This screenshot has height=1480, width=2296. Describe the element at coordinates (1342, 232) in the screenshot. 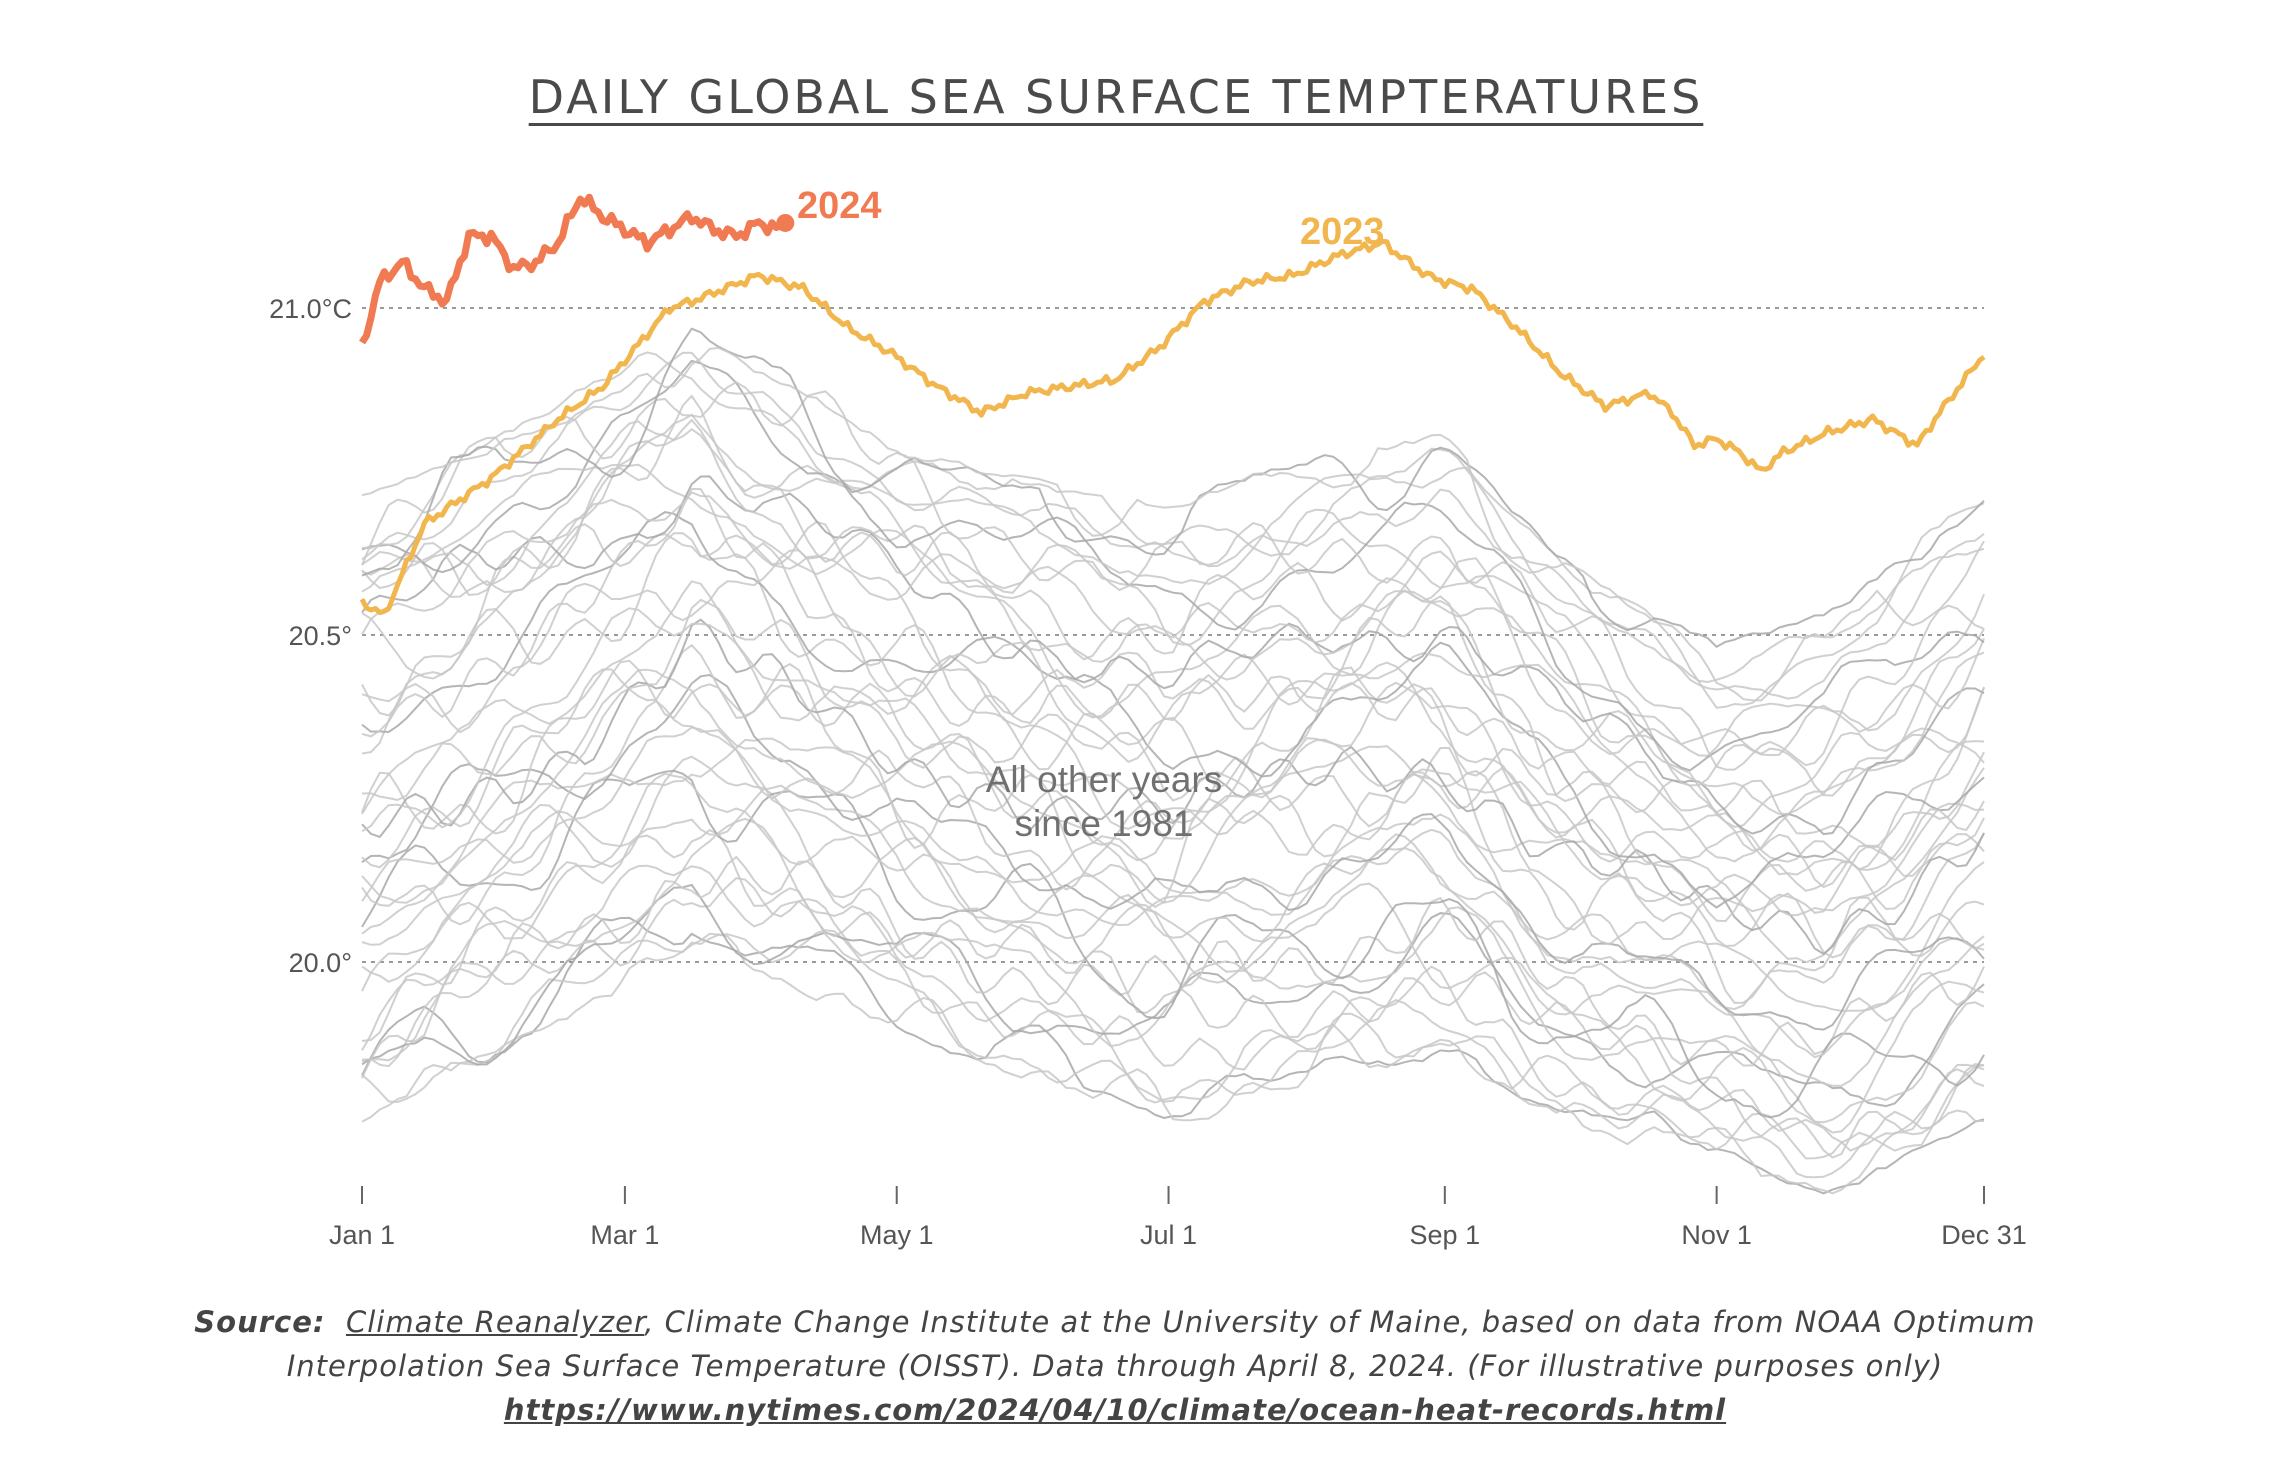

I see `series-label-2023: 2023` at that location.